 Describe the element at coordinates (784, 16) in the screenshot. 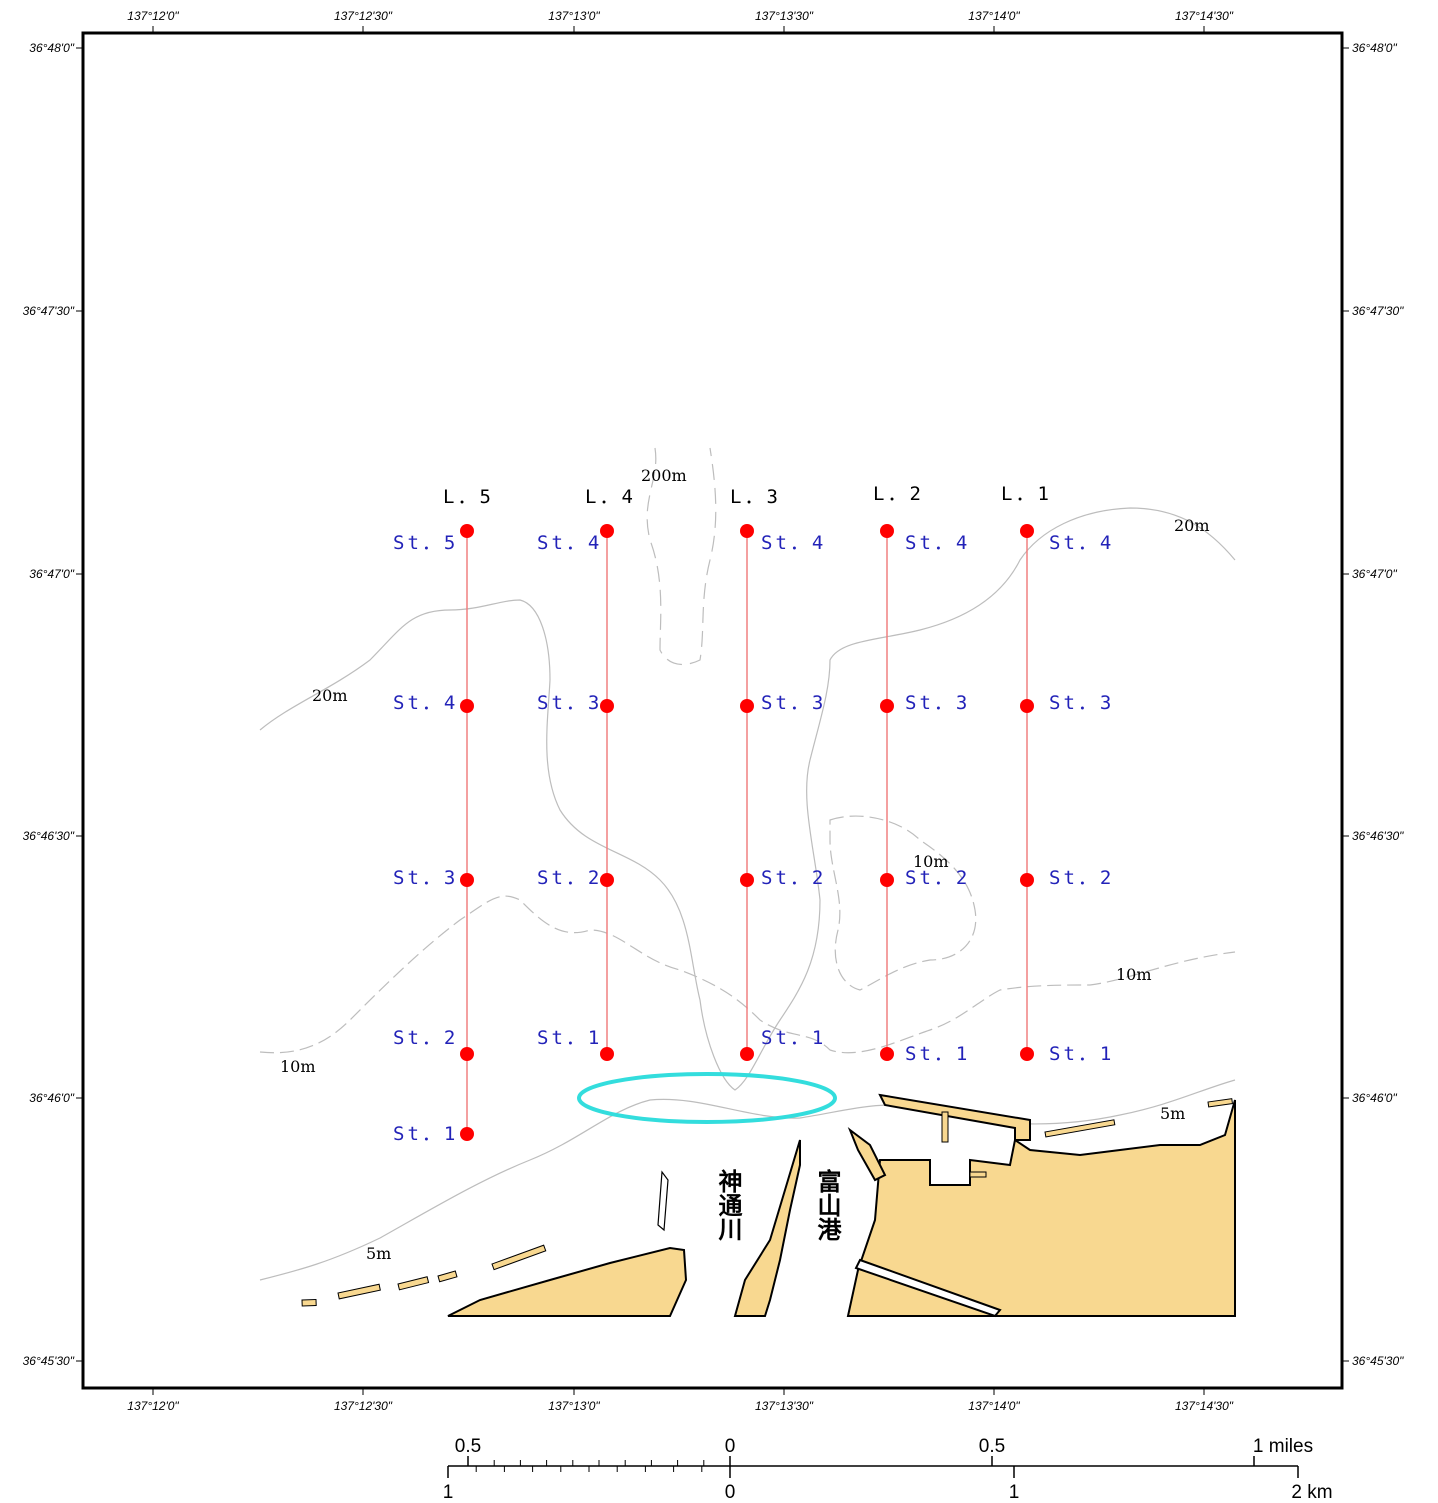

I see `lon-label-top: 137°13'30"` at that location.